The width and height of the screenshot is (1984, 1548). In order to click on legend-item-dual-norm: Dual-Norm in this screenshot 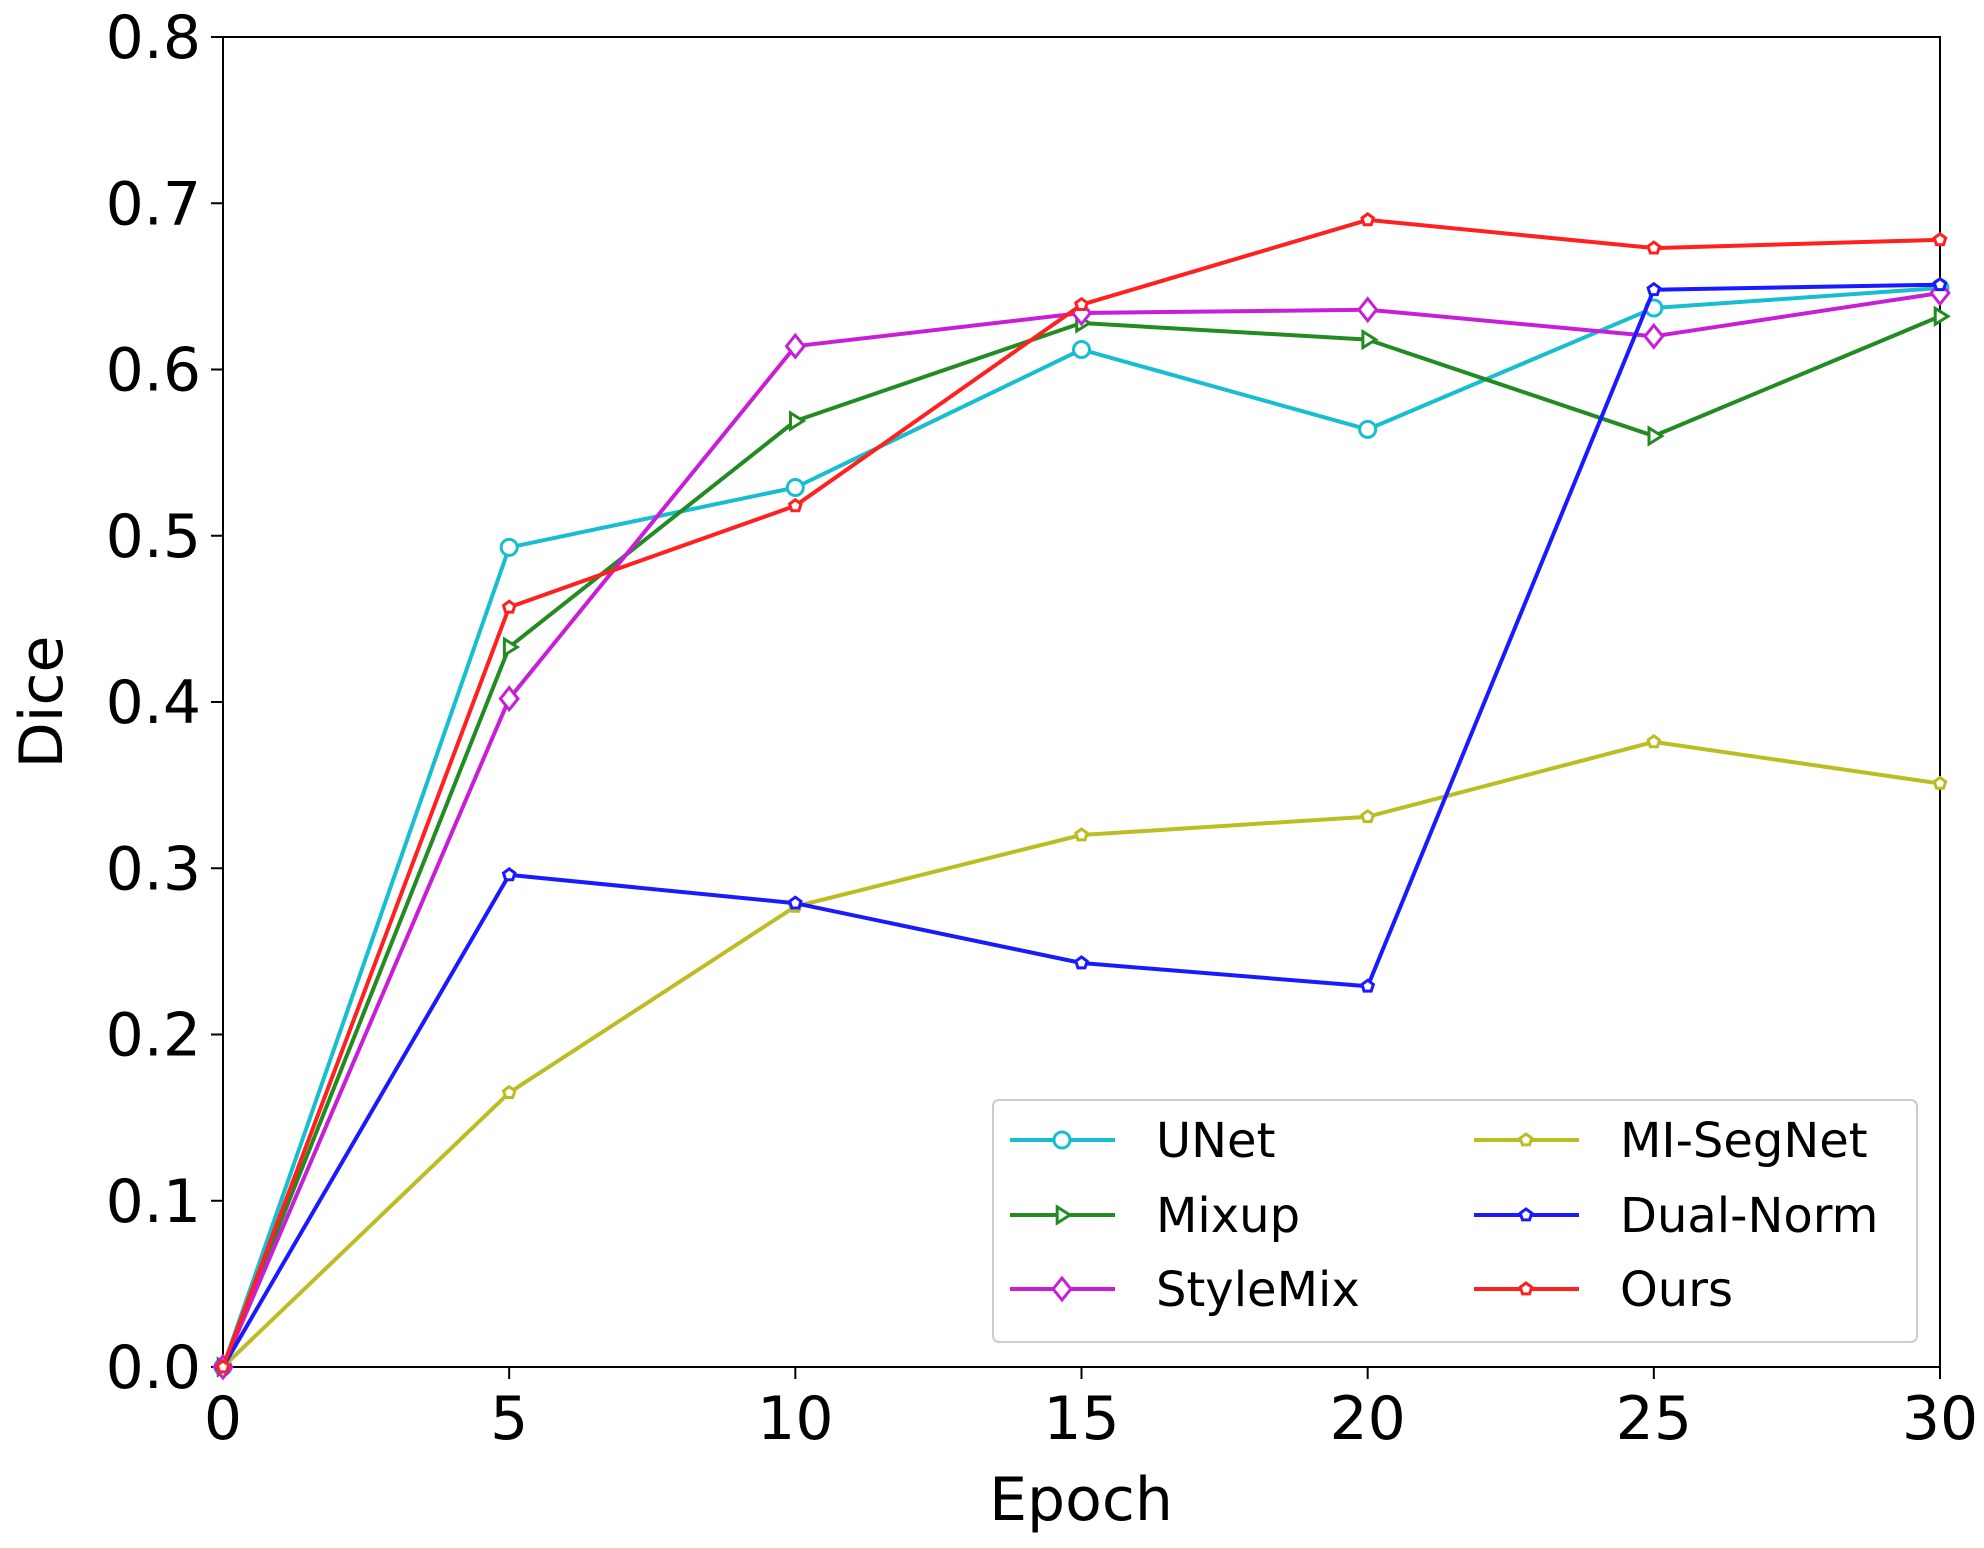, I will do `click(1676, 1216)`.